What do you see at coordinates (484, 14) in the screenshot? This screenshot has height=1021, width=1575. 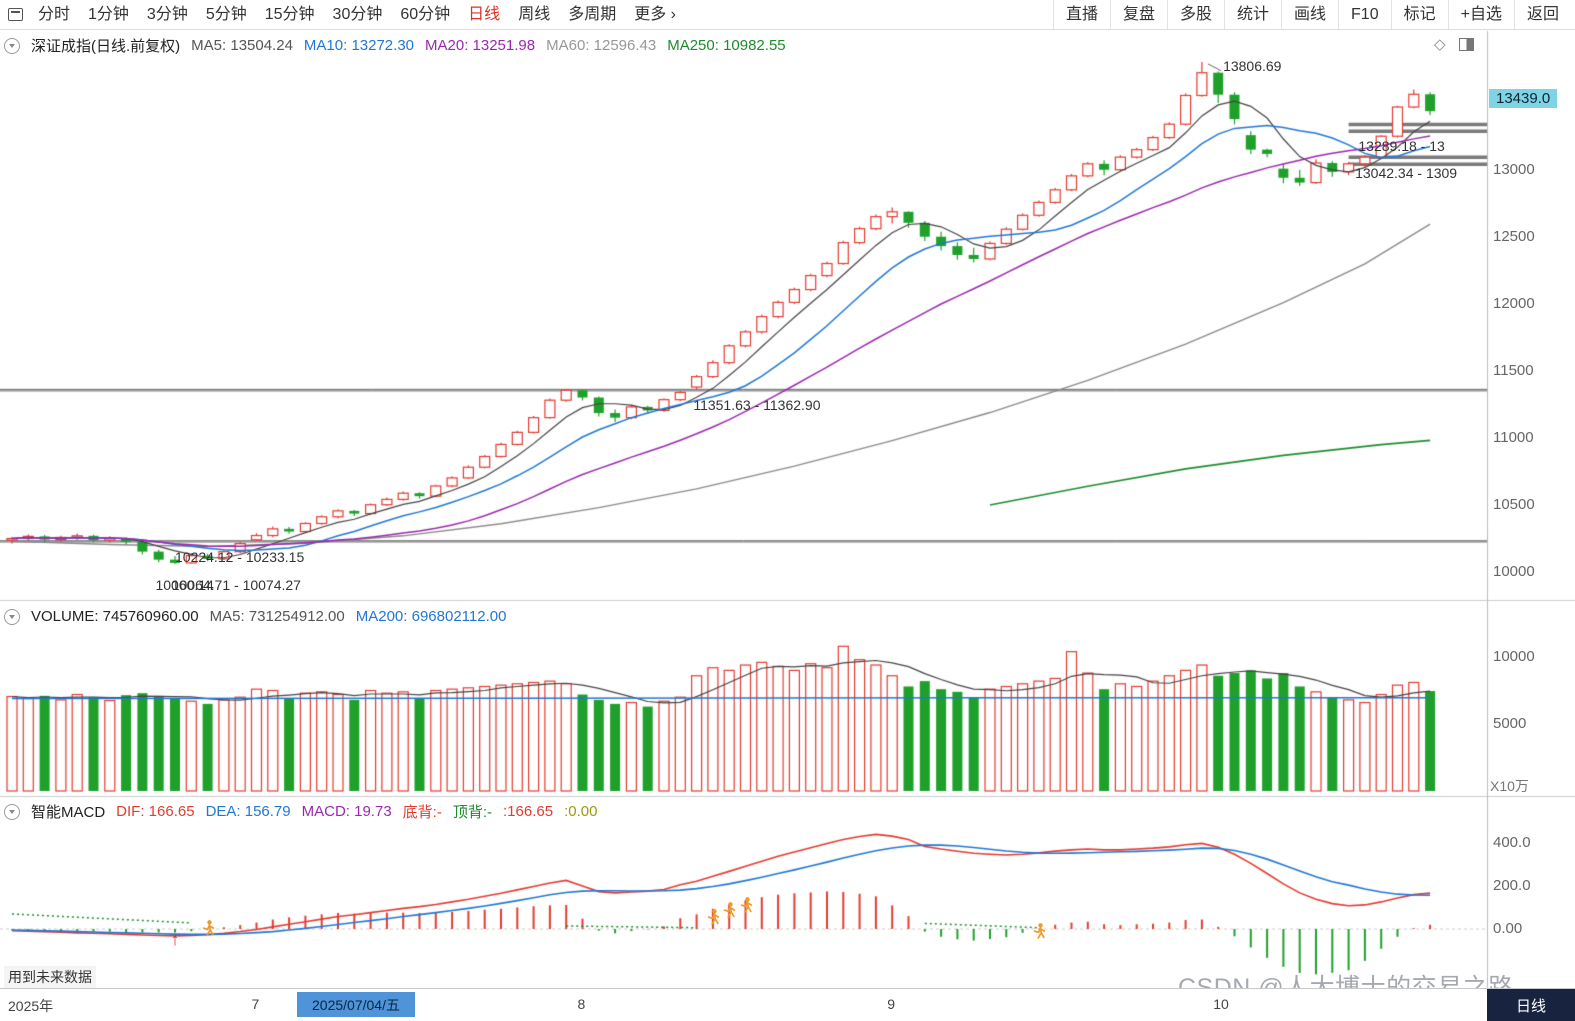 I see `toolbar-period-日线: 日线` at bounding box center [484, 14].